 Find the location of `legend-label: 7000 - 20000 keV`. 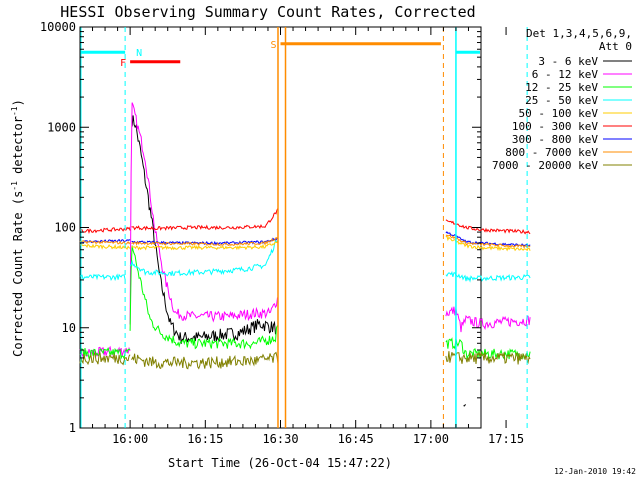

legend-label: 7000 - 20000 keV is located at coordinates (545, 165).